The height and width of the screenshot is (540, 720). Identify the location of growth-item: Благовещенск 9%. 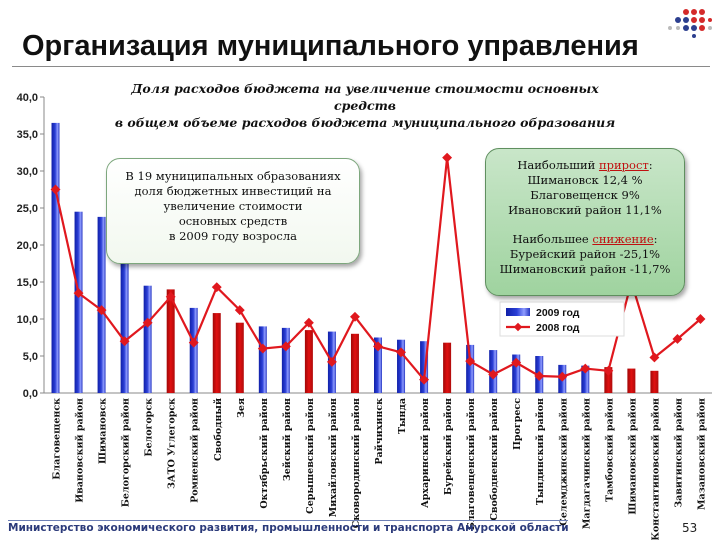
(585, 195).